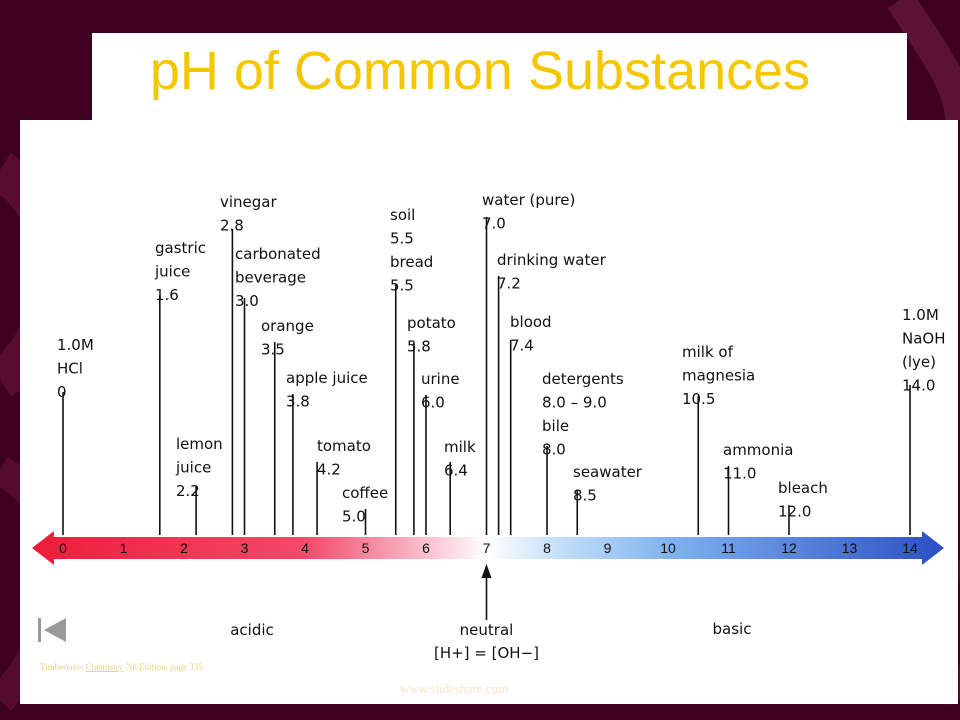  What do you see at coordinates (167, 295) in the screenshot?
I see `substance-label: 1.6` at bounding box center [167, 295].